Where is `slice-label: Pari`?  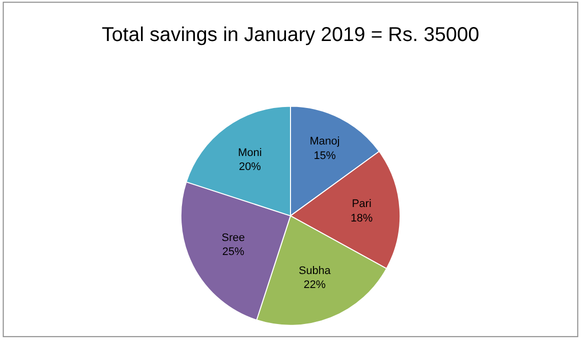 slice-label: Pari is located at coordinates (362, 204).